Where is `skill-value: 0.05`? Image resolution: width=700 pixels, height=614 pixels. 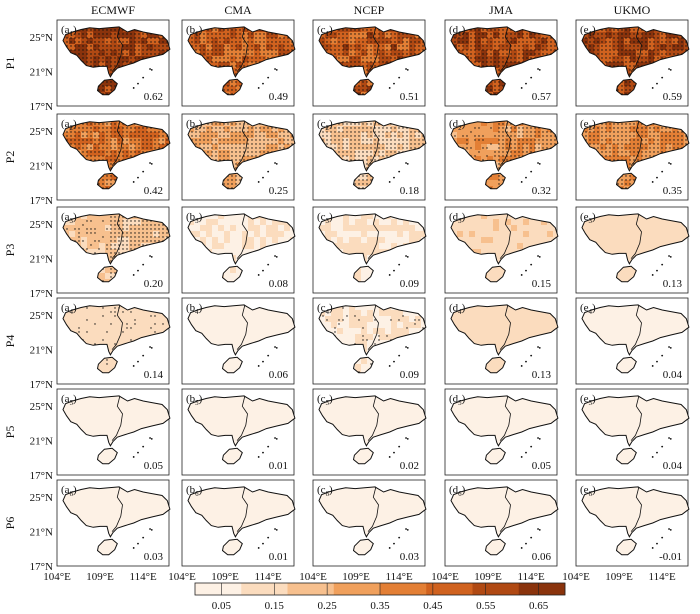
skill-value: 0.05 is located at coordinates (542, 466).